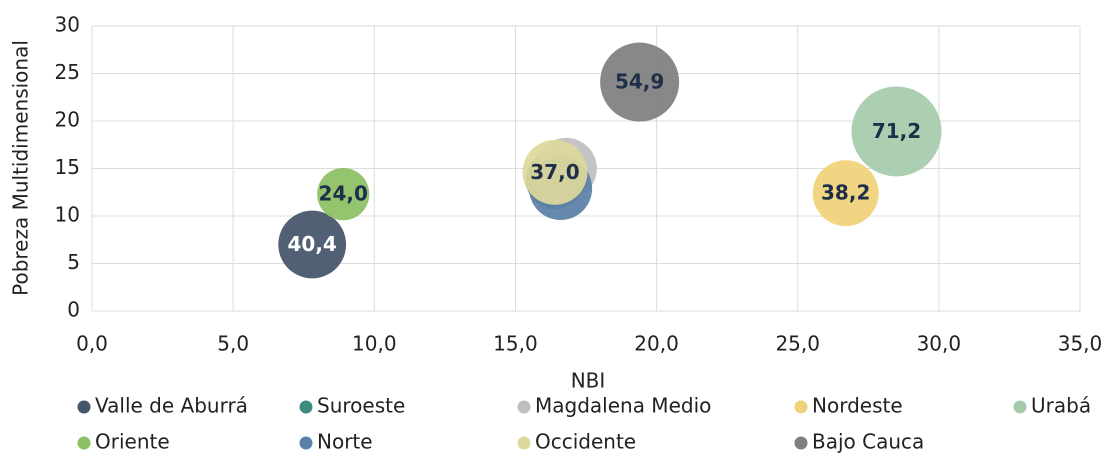 Image resolution: width=1111 pixels, height=454 pixels. Describe the element at coordinates (623, 406) in the screenshot. I see `legend-label: Magdalena Medio` at that location.